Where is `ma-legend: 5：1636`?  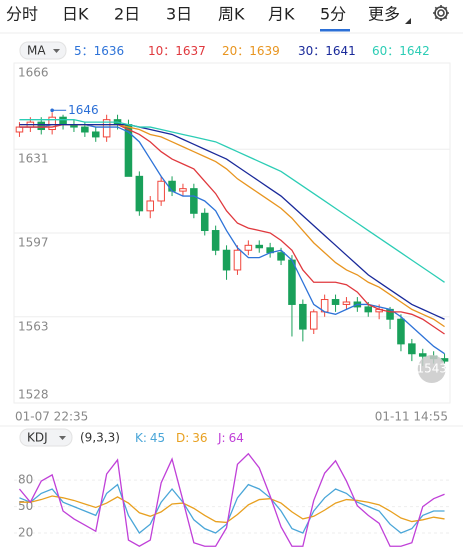 ma-legend: 5：1636 is located at coordinates (99, 51).